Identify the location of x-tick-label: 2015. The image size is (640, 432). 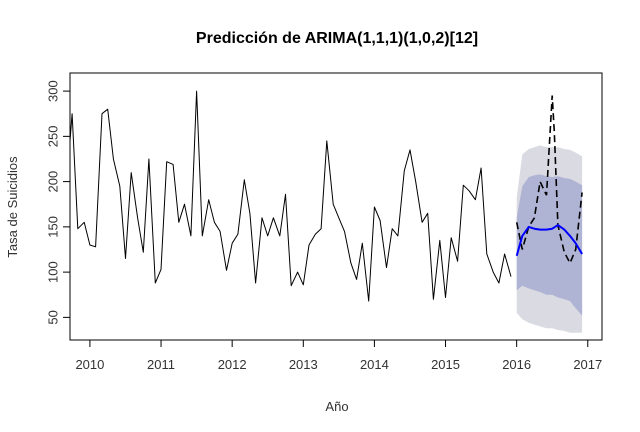
(445, 364).